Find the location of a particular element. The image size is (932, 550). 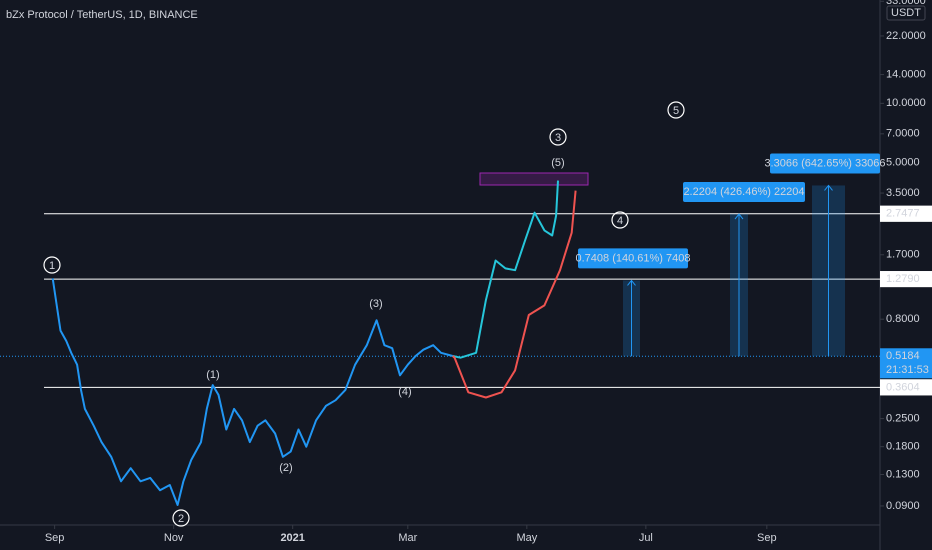

y-tick-label: 22.0000 is located at coordinates (906, 36).